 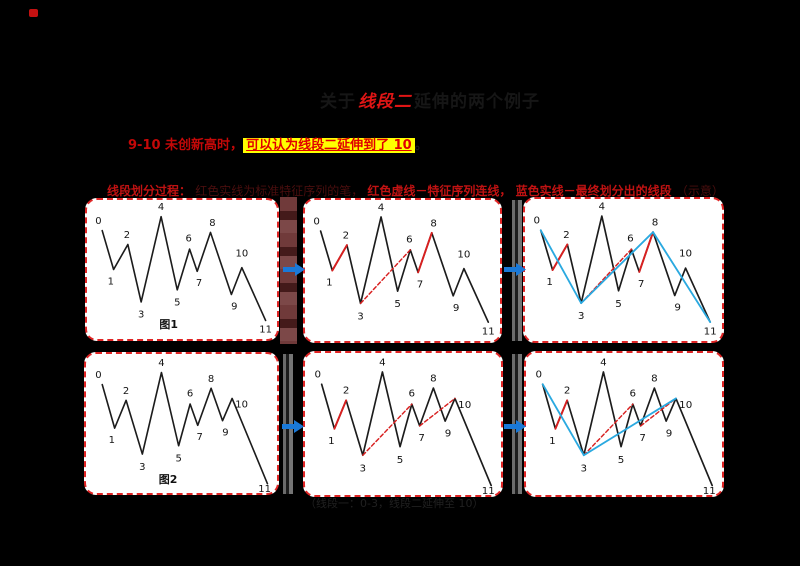 What do you see at coordinates (186, 145) in the screenshot?
I see `note-lead-text: 9-10 未创新高时，` at bounding box center [186, 145].